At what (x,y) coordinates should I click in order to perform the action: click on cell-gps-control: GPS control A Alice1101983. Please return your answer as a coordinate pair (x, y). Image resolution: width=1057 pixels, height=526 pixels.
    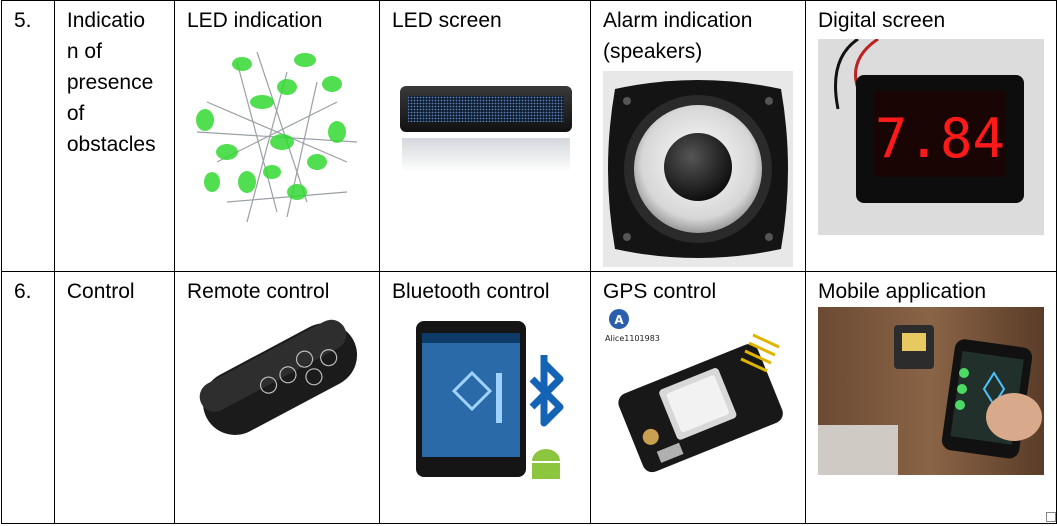
    Looking at the image, I should click on (697, 397).